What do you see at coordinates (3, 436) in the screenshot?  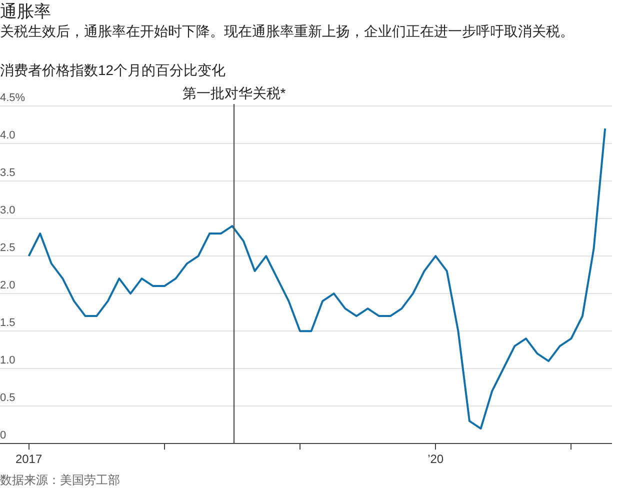 I see `y-tick-label: 0` at bounding box center [3, 436].